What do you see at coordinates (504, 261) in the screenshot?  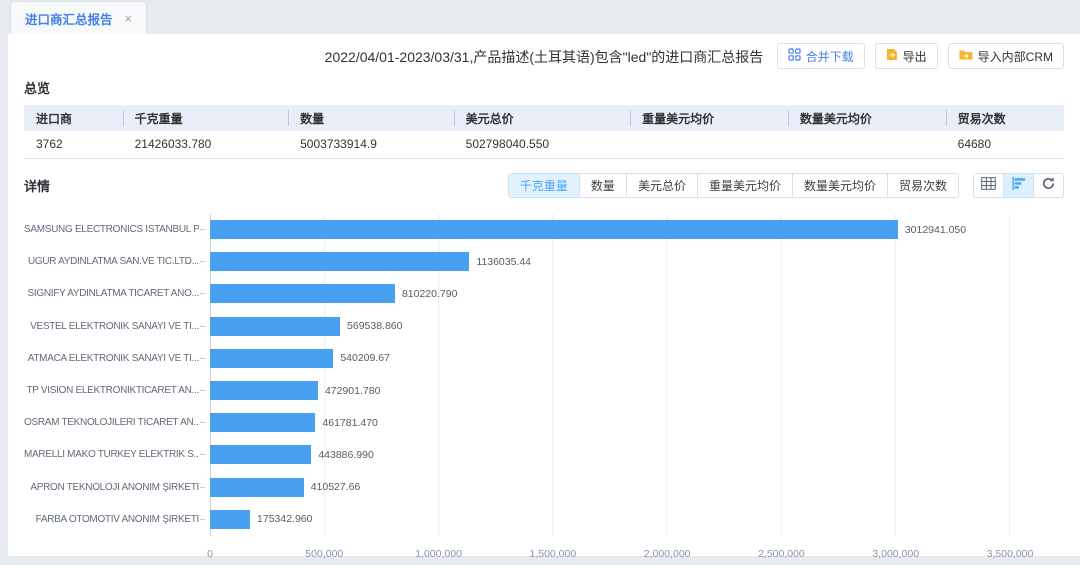 I see `chart-bar-value: 1136035.44` at bounding box center [504, 261].